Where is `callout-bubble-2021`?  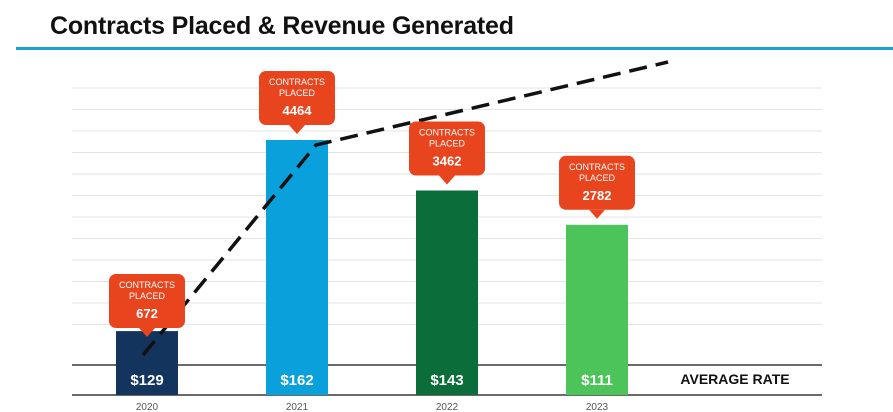
callout-bubble-2021 is located at coordinates (297, 98).